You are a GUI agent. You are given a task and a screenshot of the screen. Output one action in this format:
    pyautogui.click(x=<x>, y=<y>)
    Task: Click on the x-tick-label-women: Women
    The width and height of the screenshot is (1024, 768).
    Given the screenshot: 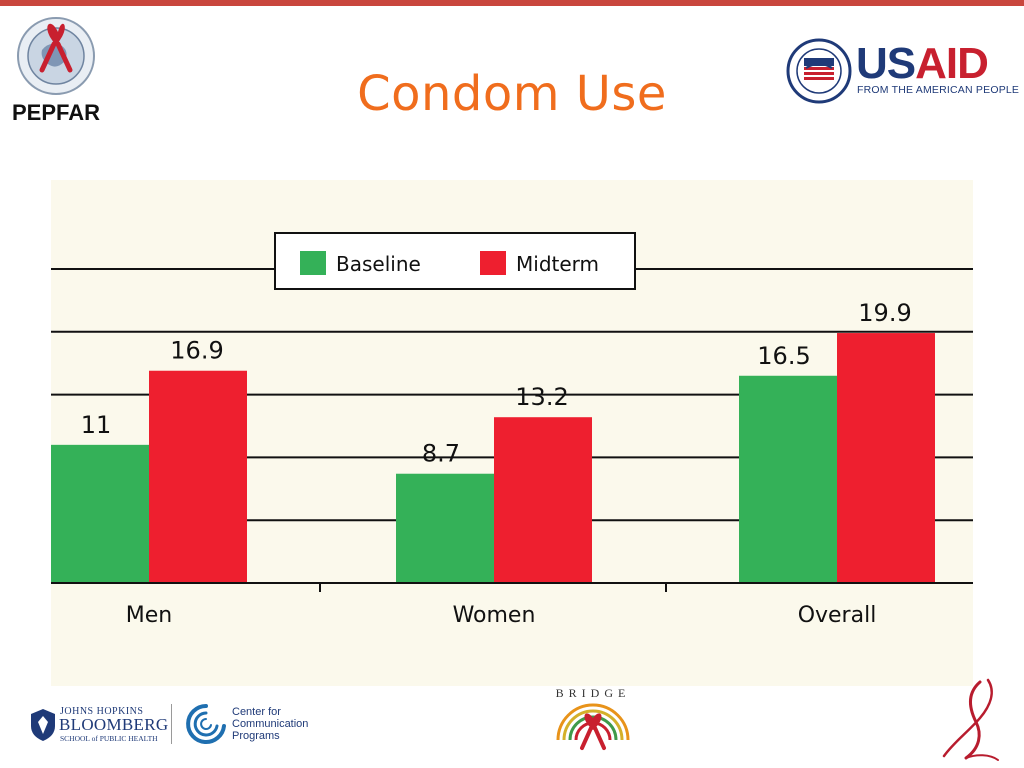 What is the action you would take?
    pyautogui.click(x=494, y=615)
    